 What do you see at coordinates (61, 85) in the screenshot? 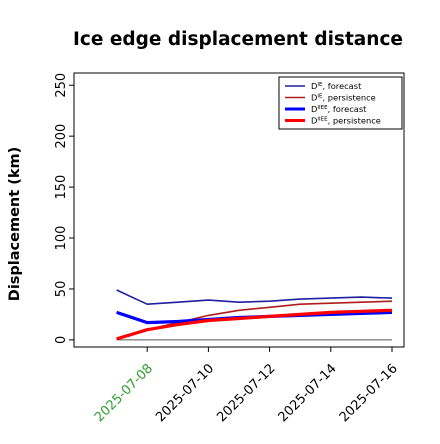
I see `y-tick-label: 250` at bounding box center [61, 85].